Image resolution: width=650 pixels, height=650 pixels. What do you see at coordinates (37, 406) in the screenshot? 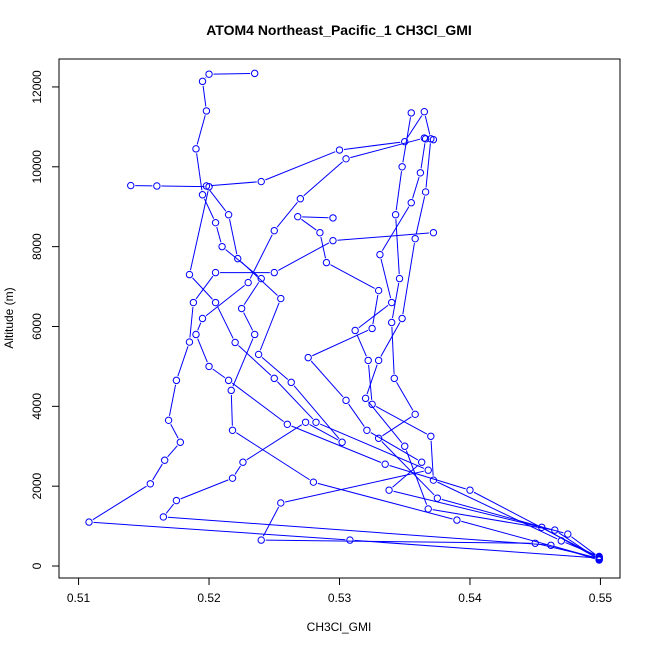
I see `y-tick-label: 4000` at bounding box center [37, 406].